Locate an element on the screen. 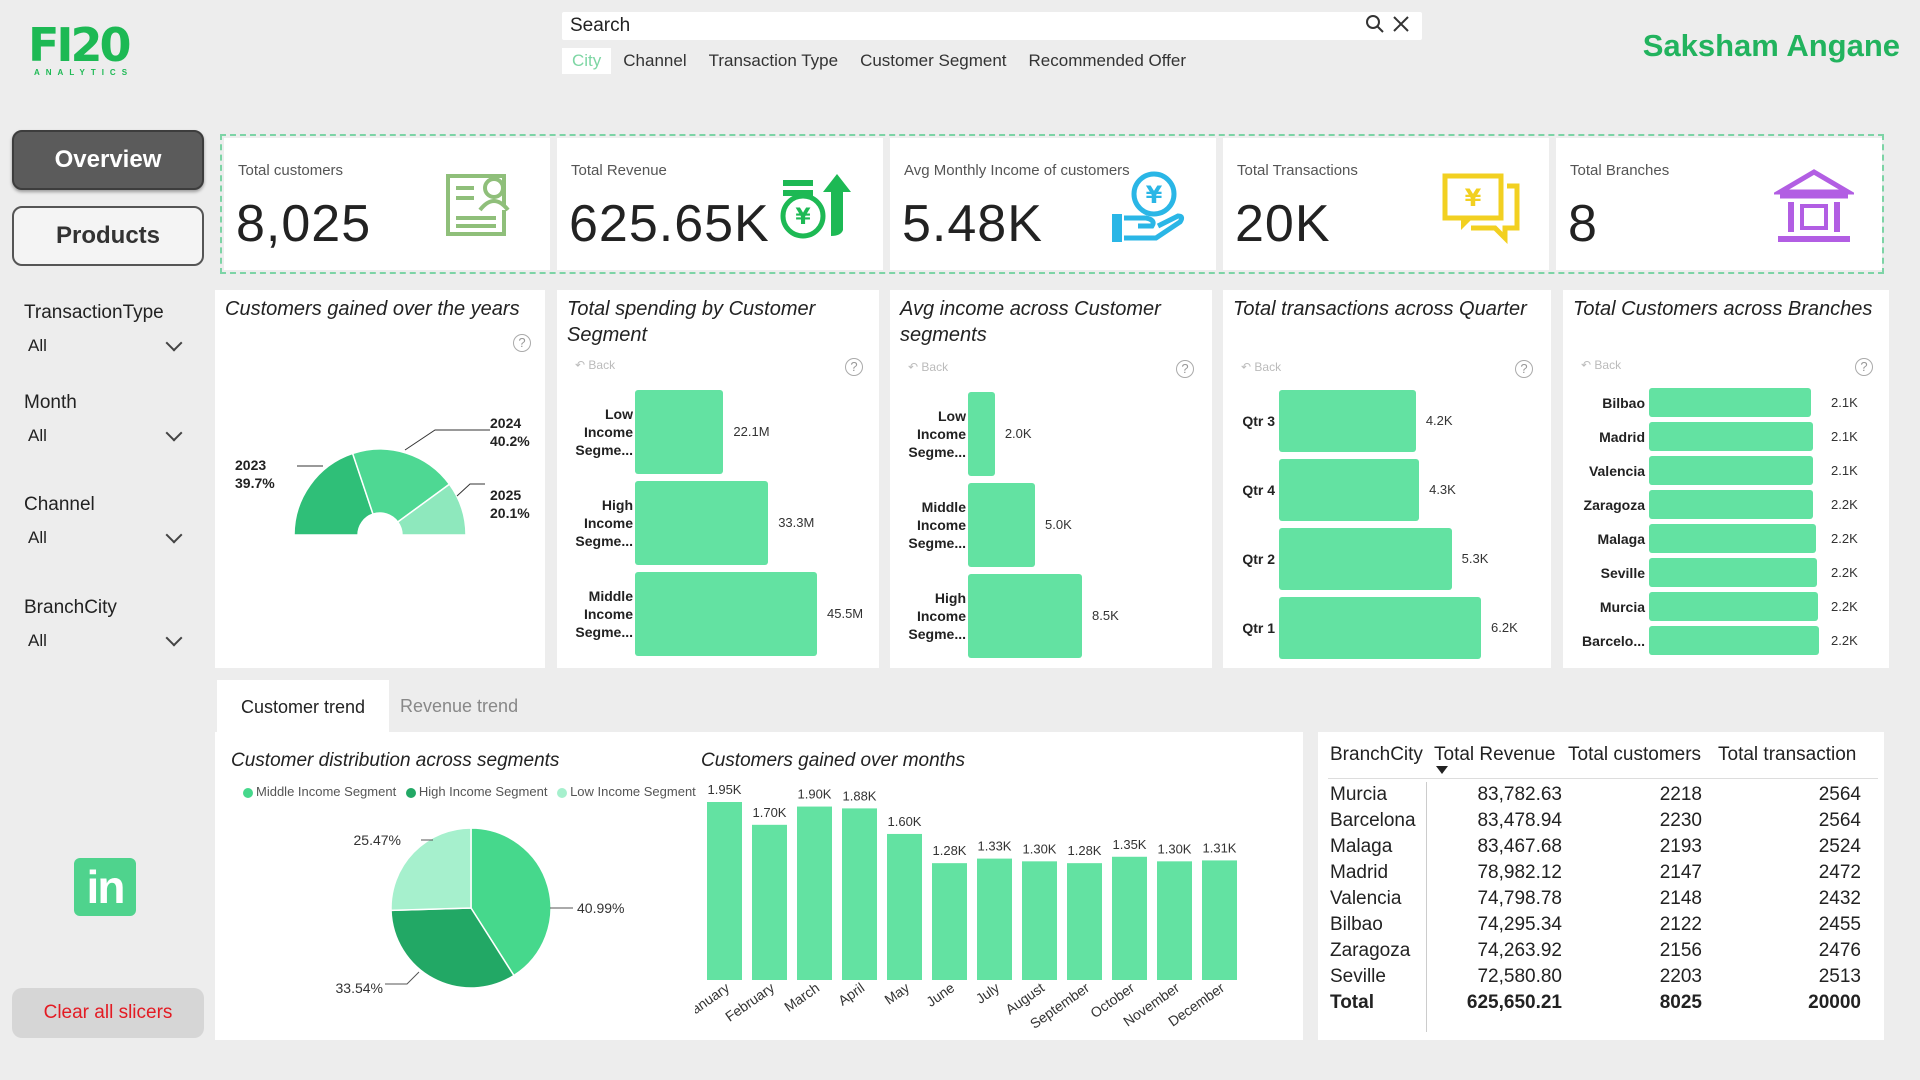  slicer-transaction-type: TransactionType All is located at coordinates (104, 329).